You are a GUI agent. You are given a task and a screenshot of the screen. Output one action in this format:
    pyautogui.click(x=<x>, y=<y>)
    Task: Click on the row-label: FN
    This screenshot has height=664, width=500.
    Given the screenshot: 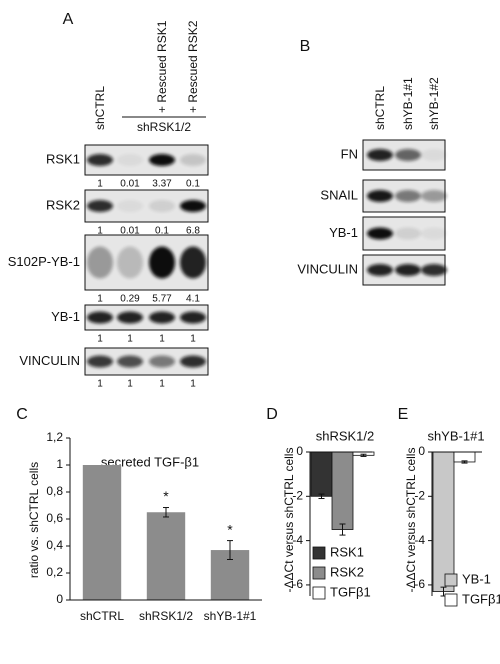 What is the action you would take?
    pyautogui.click(x=349, y=153)
    